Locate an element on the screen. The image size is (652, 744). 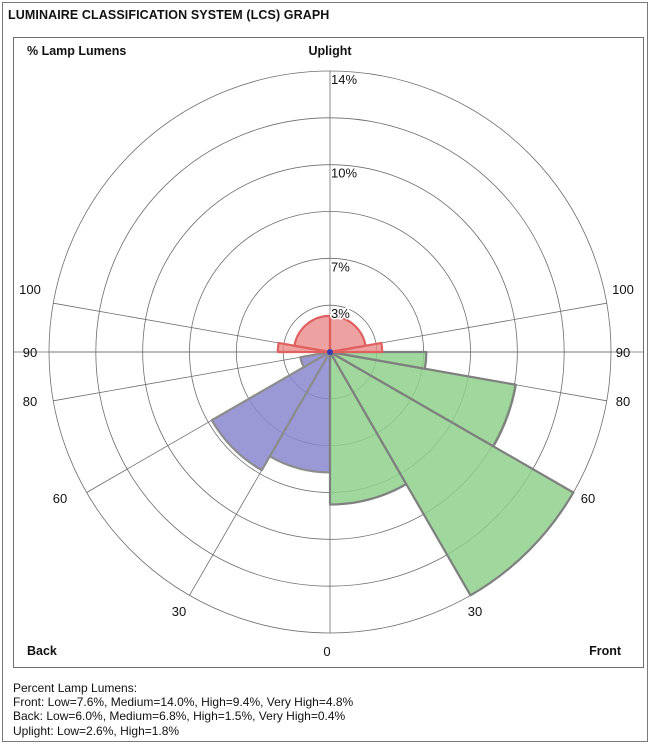
radial-tick-label: 7% is located at coordinates (340, 266).